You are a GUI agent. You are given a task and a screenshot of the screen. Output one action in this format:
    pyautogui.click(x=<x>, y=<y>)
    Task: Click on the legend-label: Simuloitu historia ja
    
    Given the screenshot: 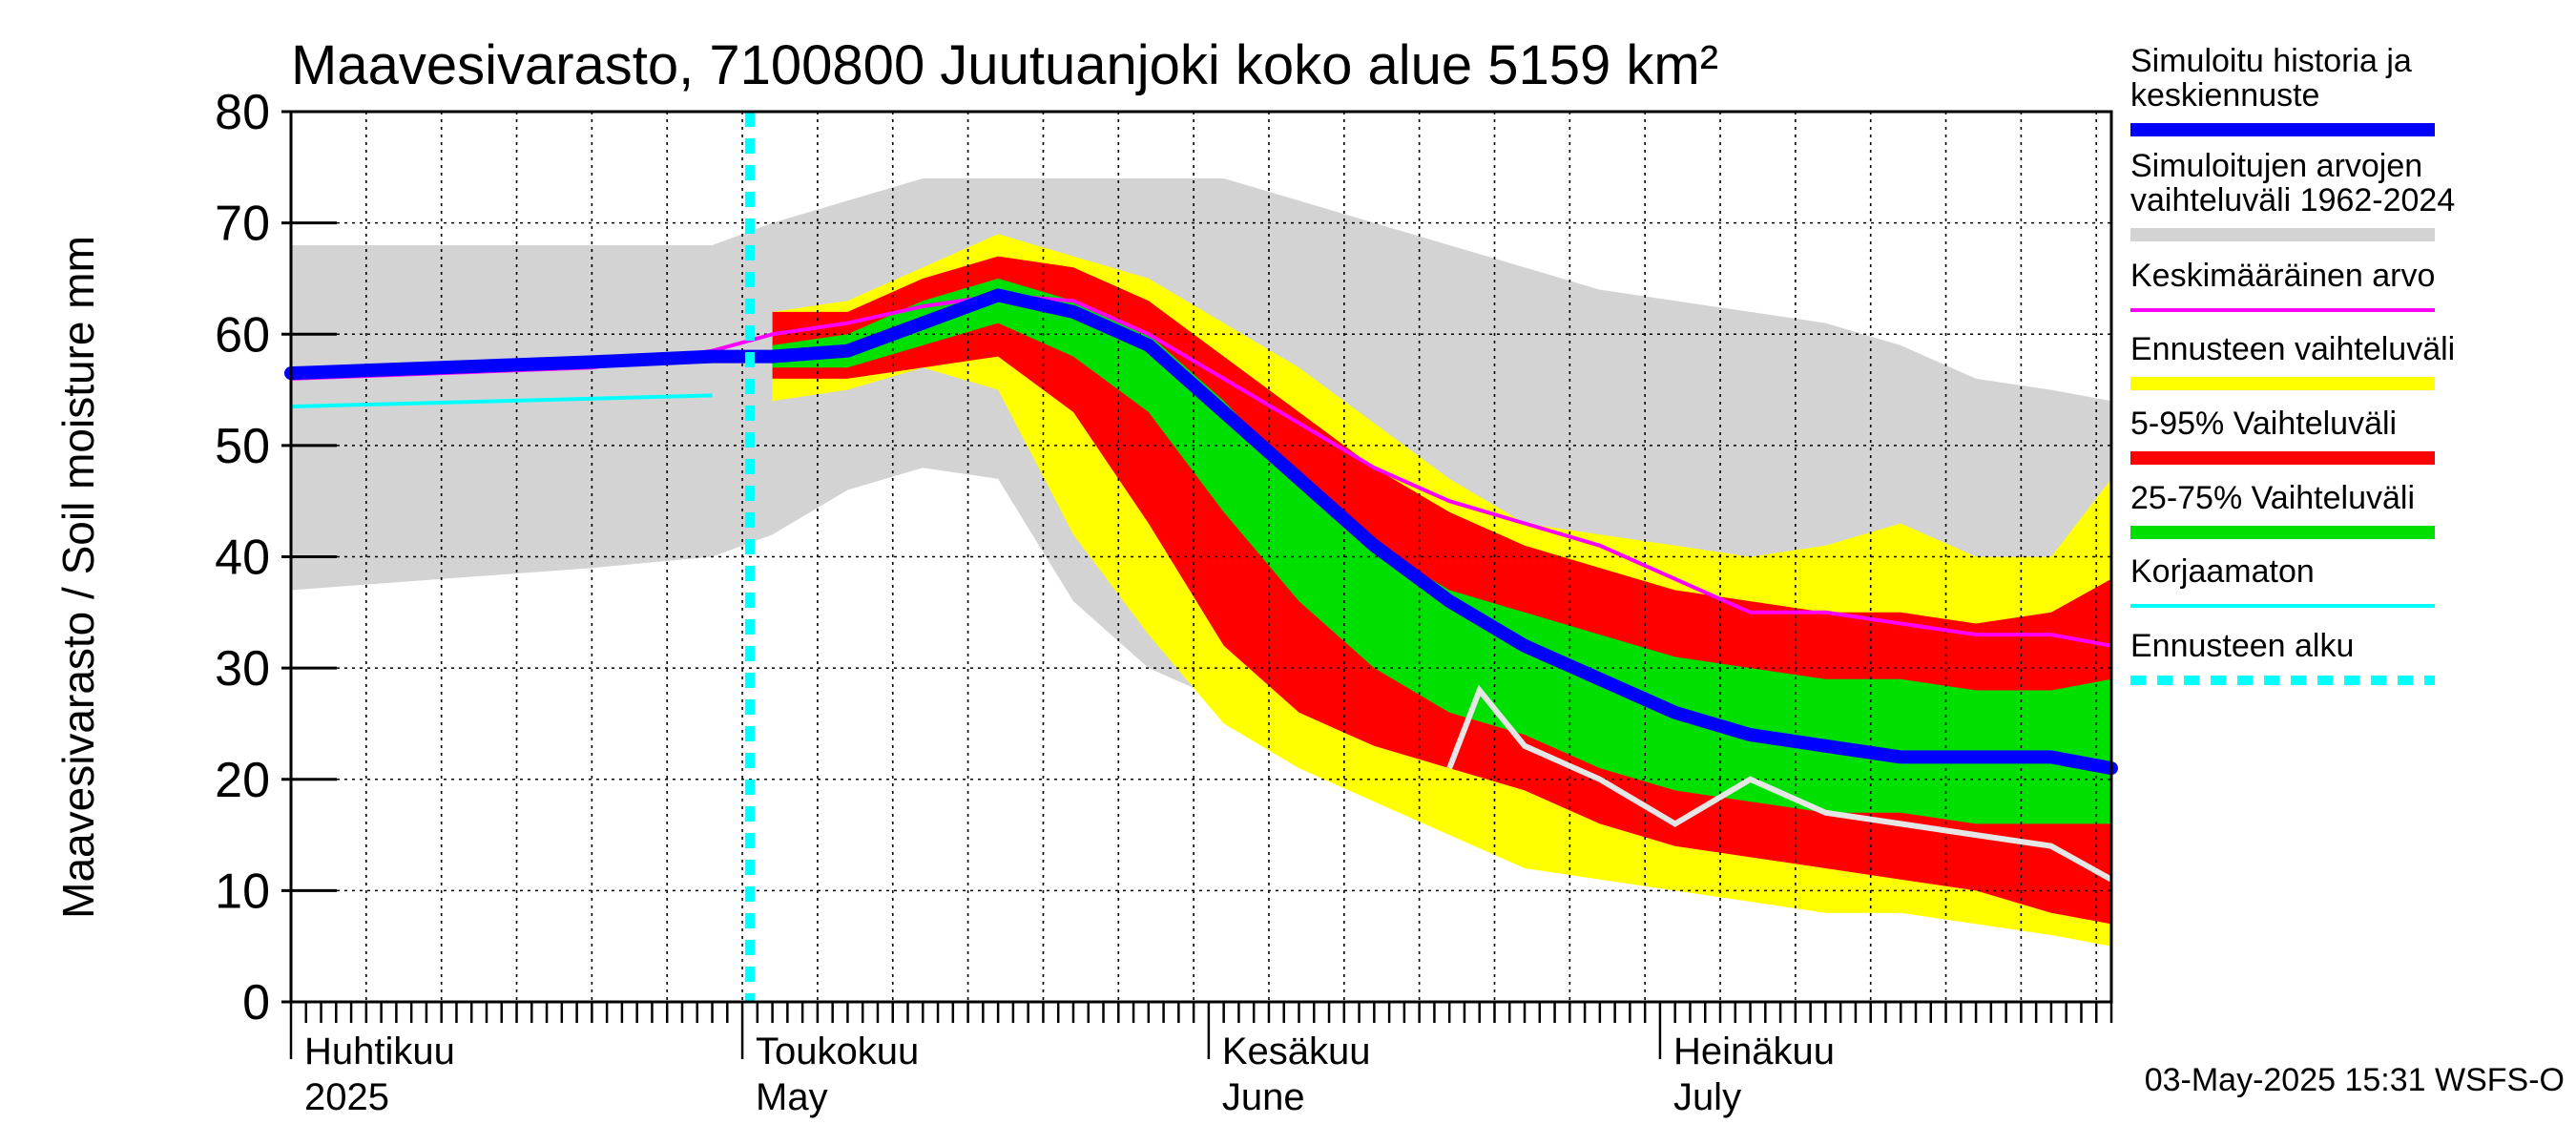 What is the action you would take?
    pyautogui.click(x=2271, y=61)
    